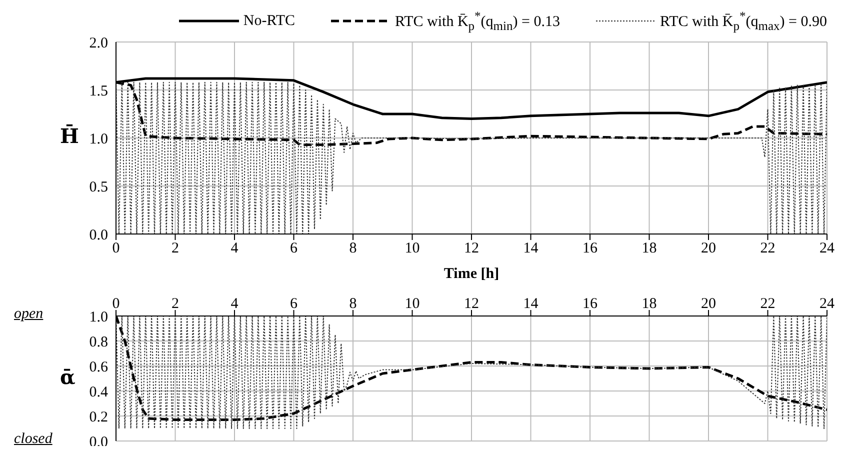  What do you see at coordinates (98, 392) in the screenshot?
I see `y-tick-label: 0.4` at bounding box center [98, 392].